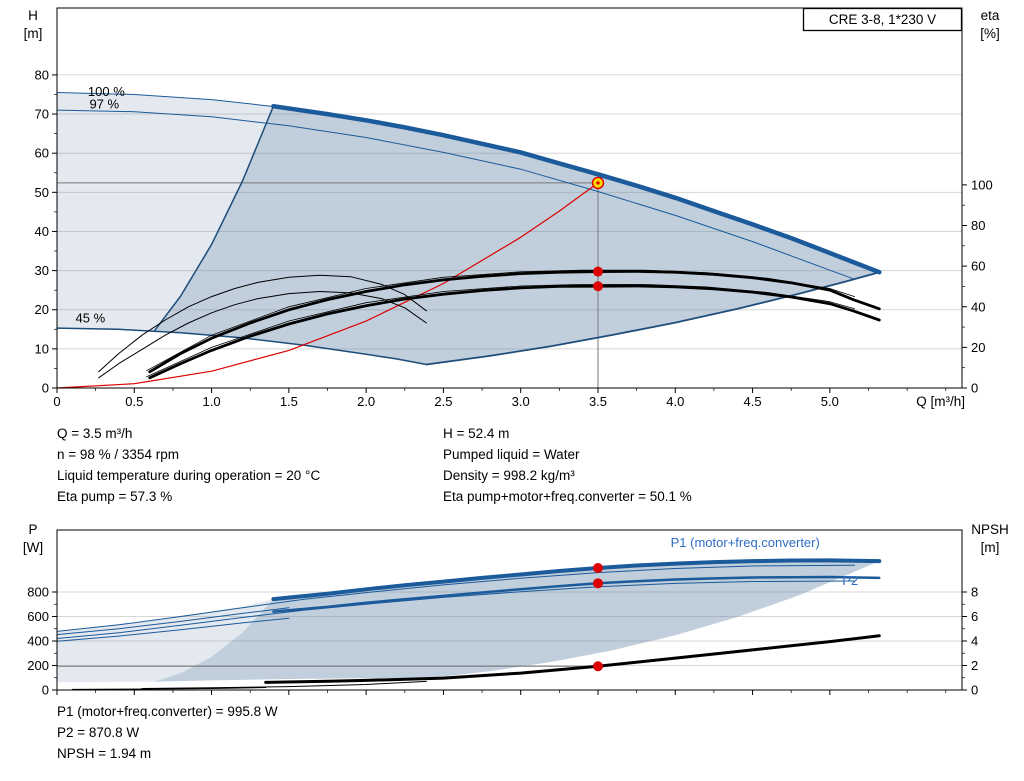 This screenshot has width=1024, height=781. I want to click on svg-text: eta, so click(990, 15).